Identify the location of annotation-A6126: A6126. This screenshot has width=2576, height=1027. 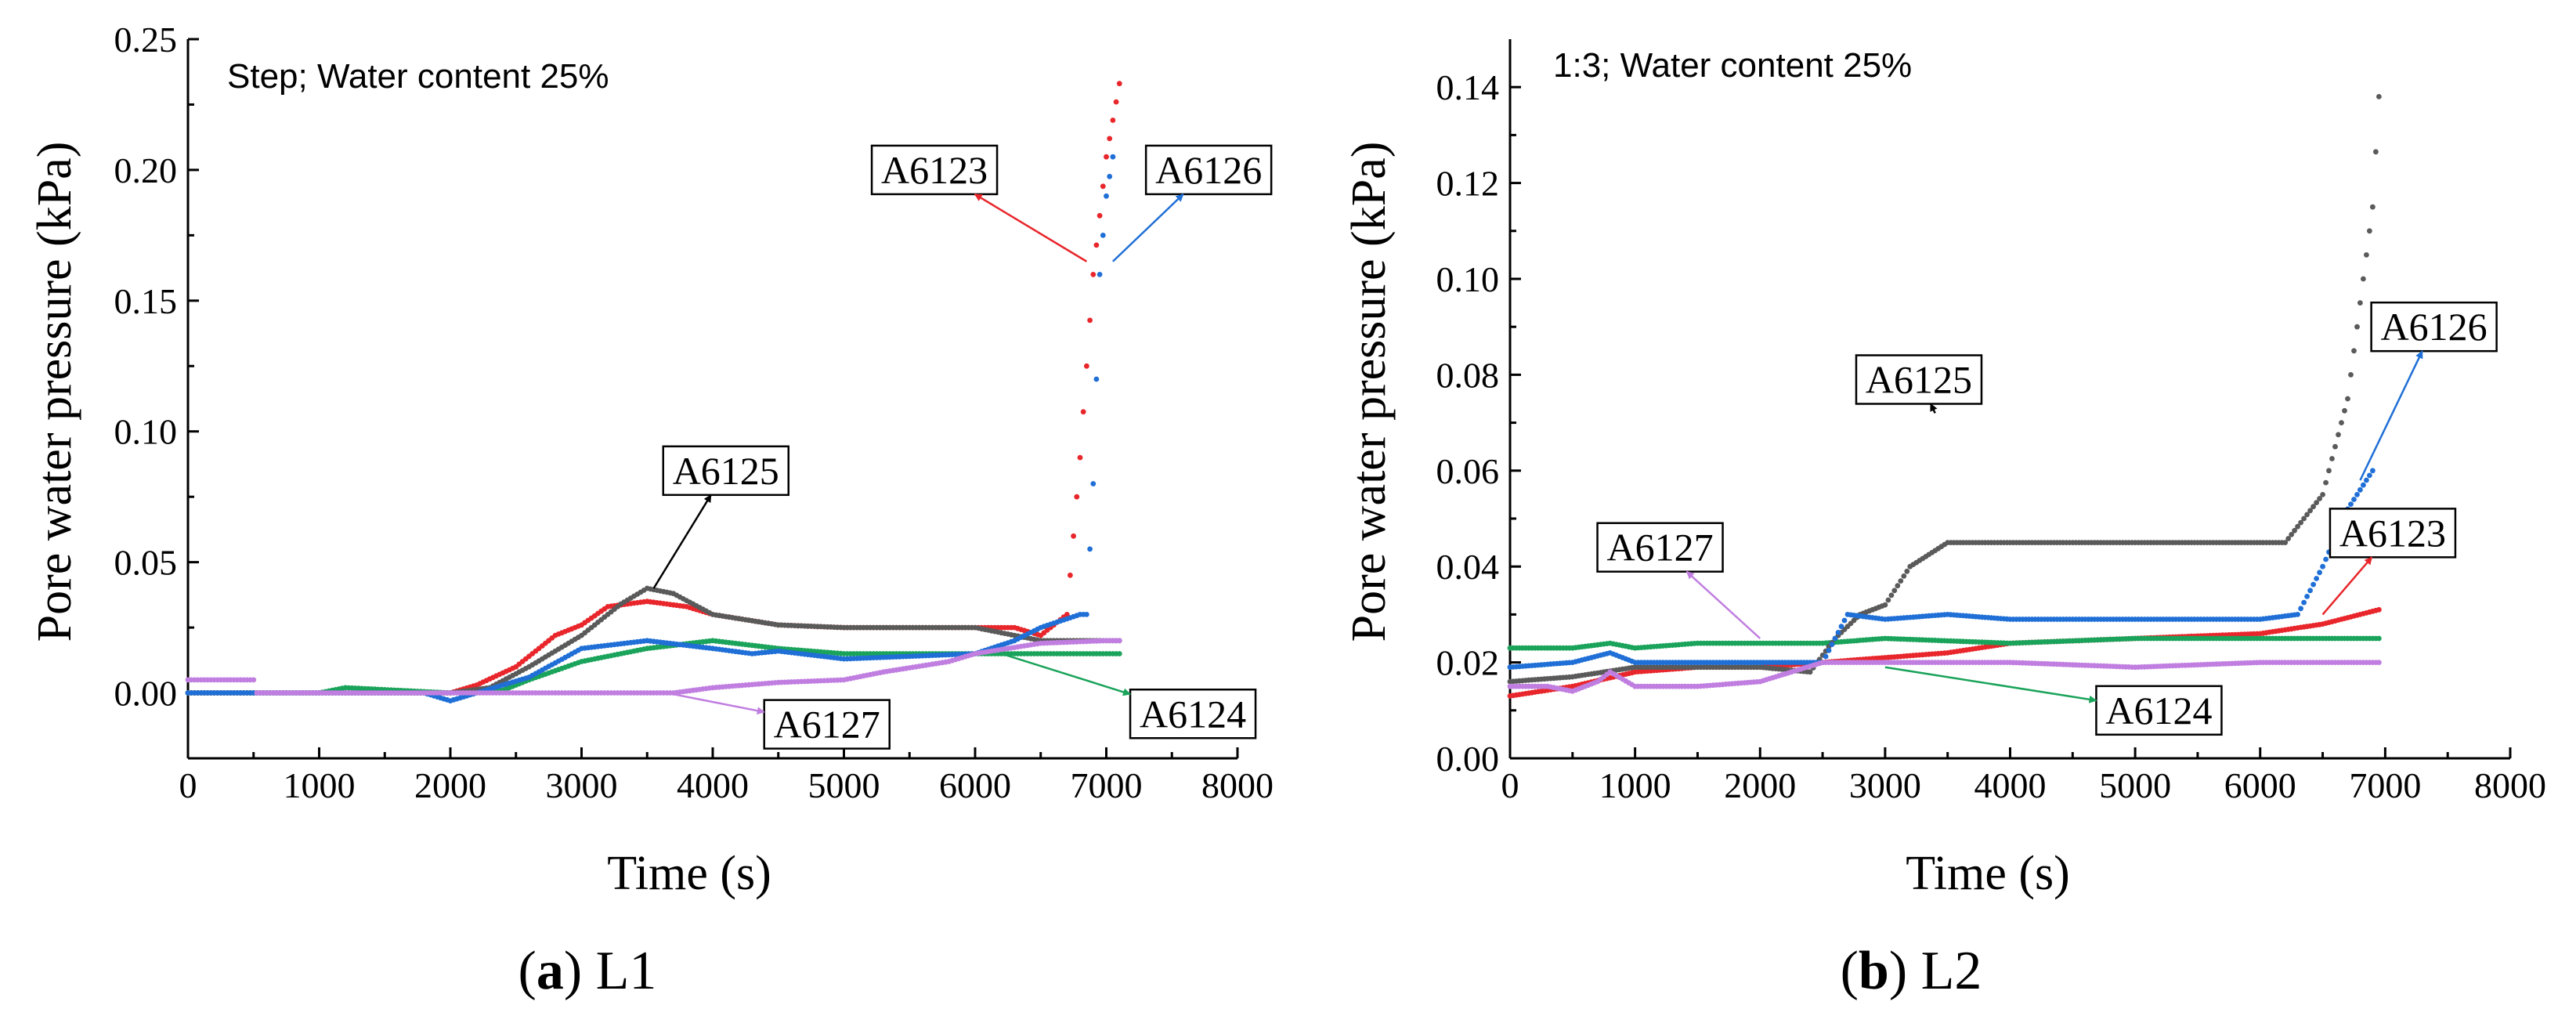
(2428, 391).